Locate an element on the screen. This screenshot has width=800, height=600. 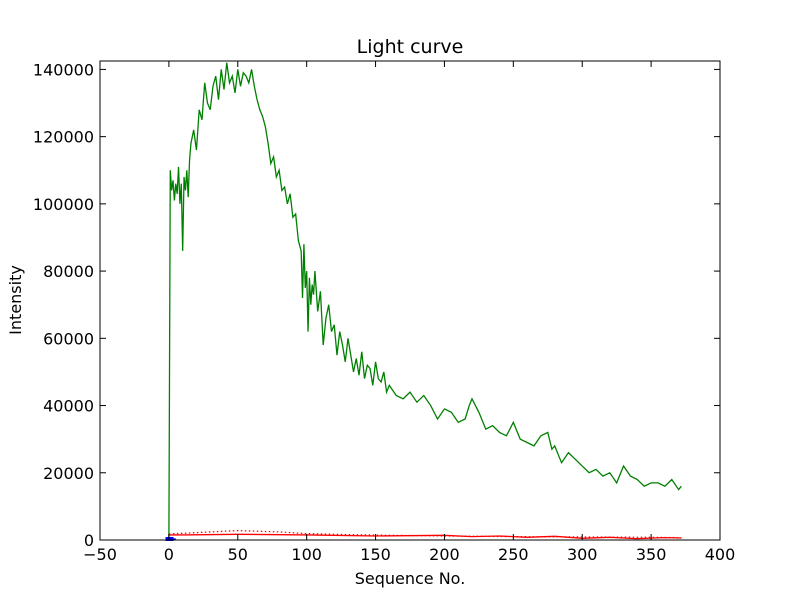
x-tick-label: 200 is located at coordinates (444, 554).